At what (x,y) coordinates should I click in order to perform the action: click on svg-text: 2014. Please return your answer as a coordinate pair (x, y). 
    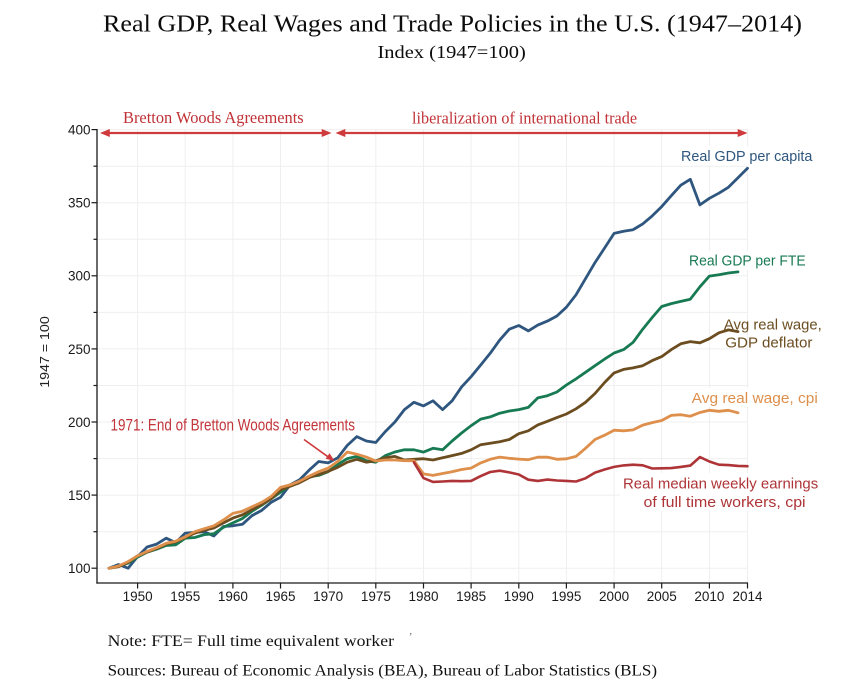
    Looking at the image, I should click on (747, 596).